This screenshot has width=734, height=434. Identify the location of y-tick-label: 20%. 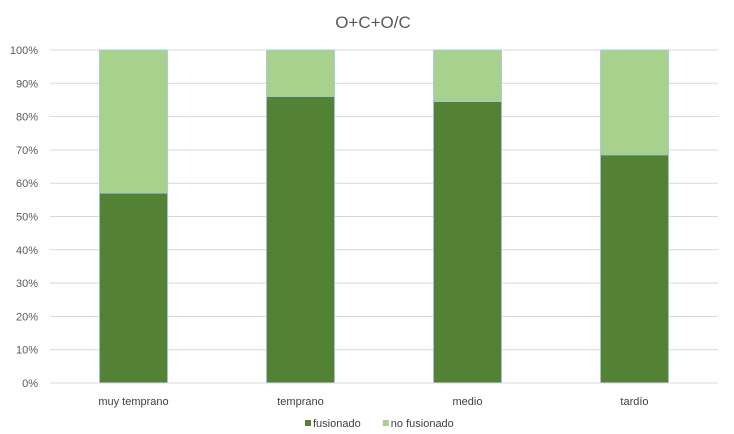
(27, 317).